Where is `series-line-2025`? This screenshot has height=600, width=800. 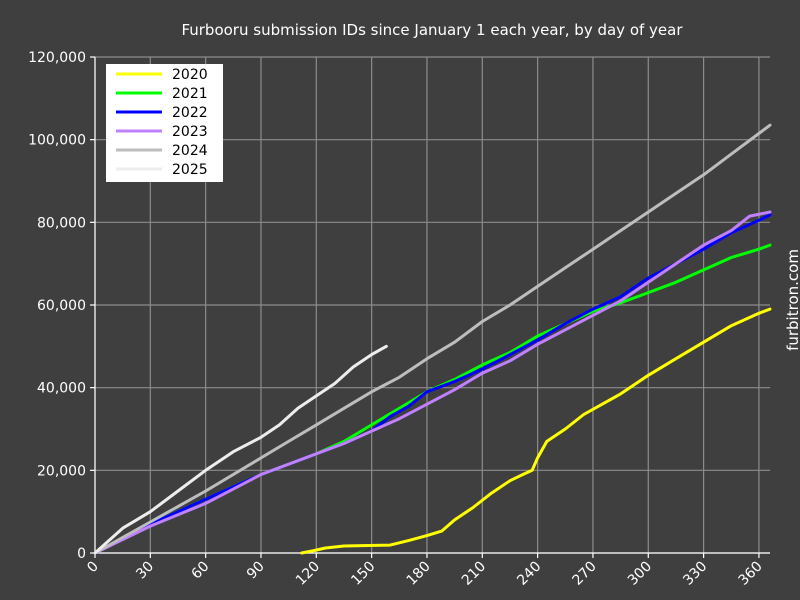 series-line-2025 is located at coordinates (240, 449).